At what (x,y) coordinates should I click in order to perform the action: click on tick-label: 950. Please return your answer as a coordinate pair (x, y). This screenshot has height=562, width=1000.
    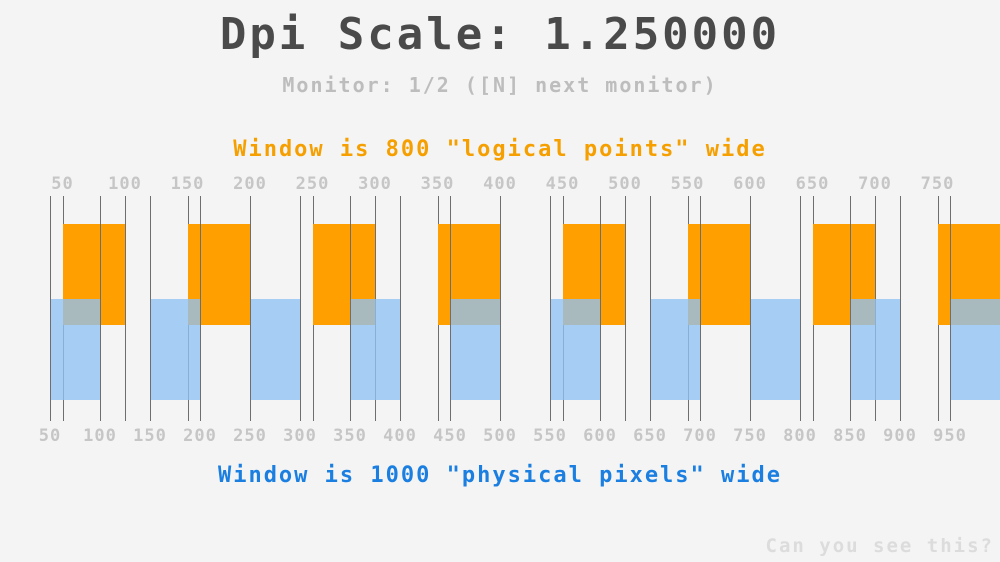
    Looking at the image, I should click on (950, 436).